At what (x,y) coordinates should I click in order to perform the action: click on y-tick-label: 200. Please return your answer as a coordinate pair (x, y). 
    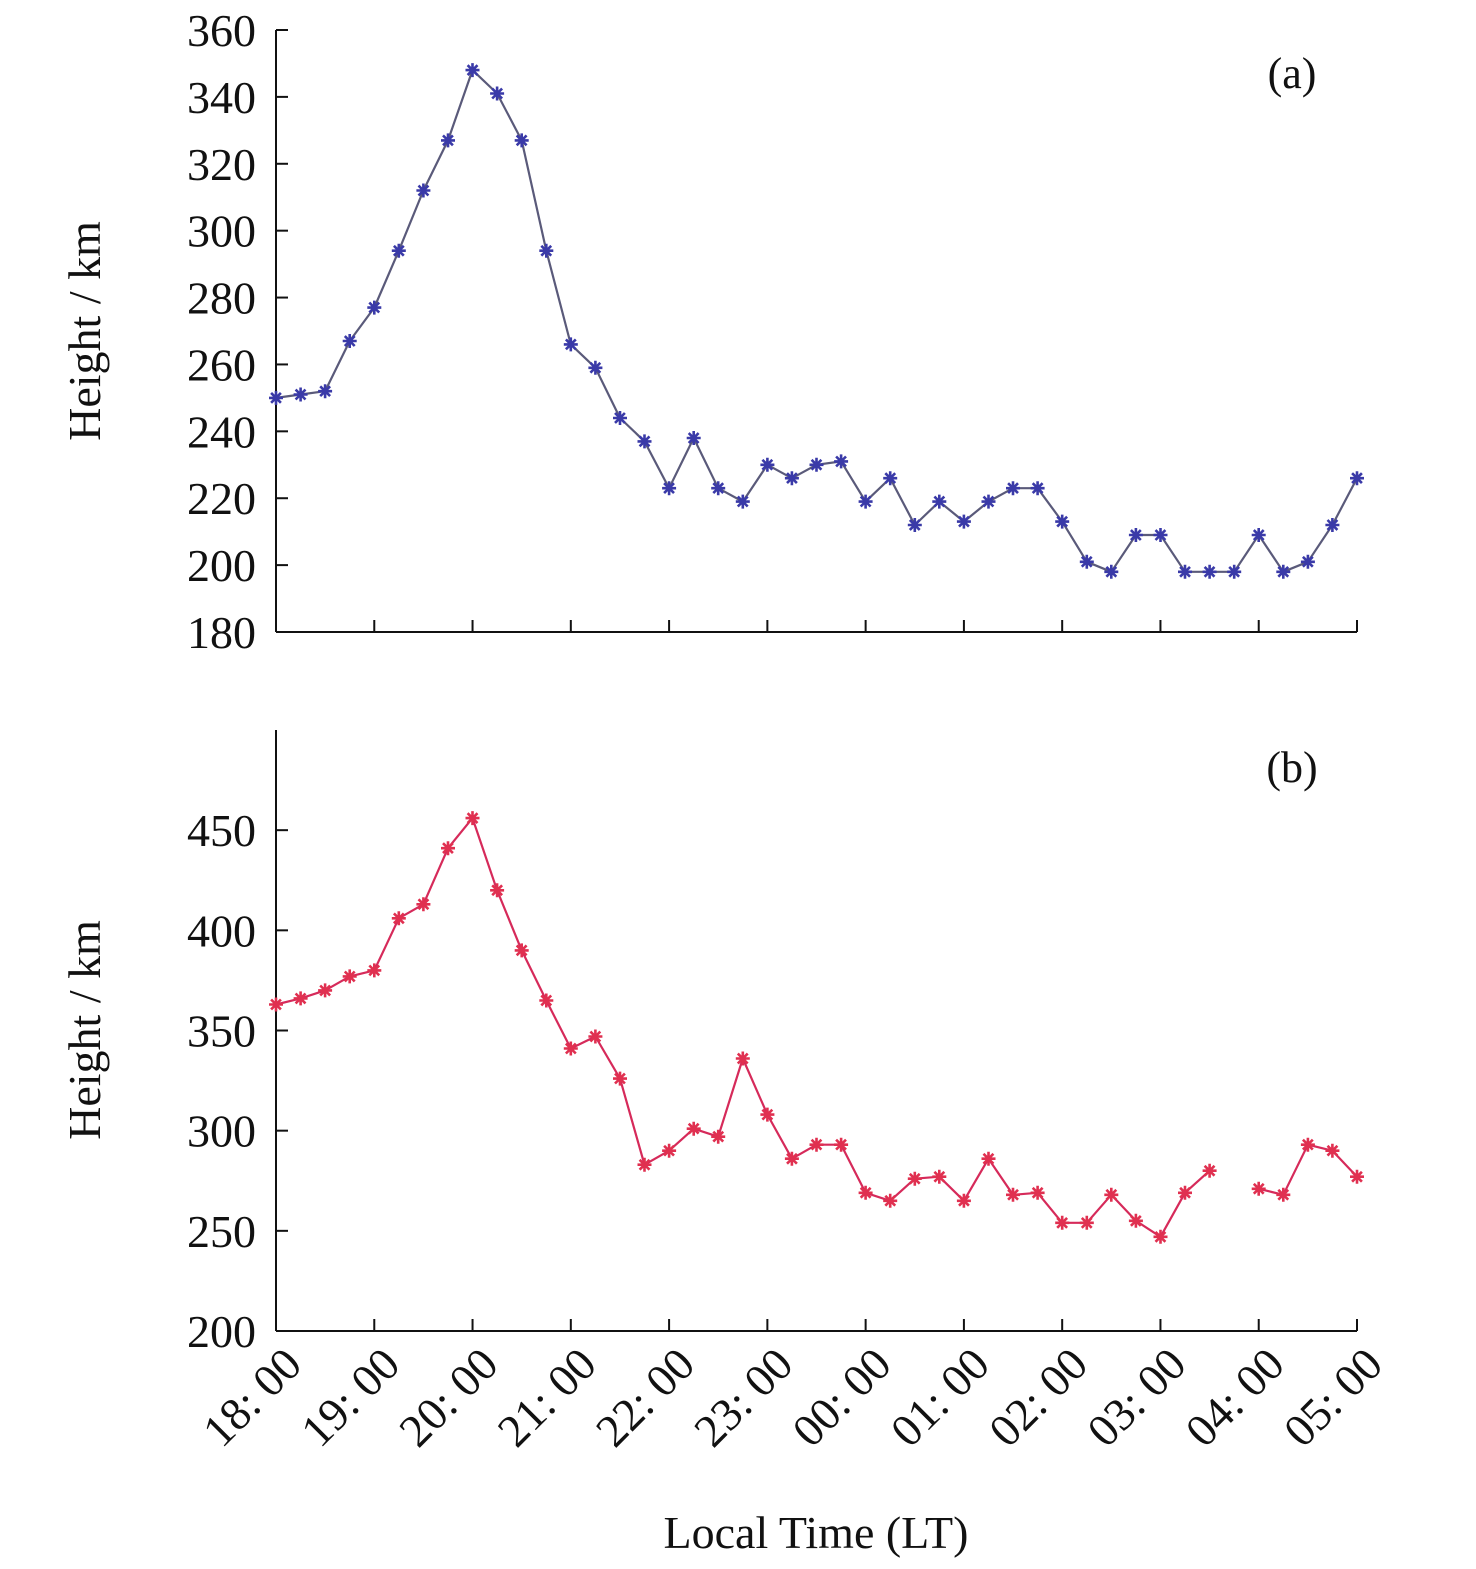
    Looking at the image, I should click on (221, 565).